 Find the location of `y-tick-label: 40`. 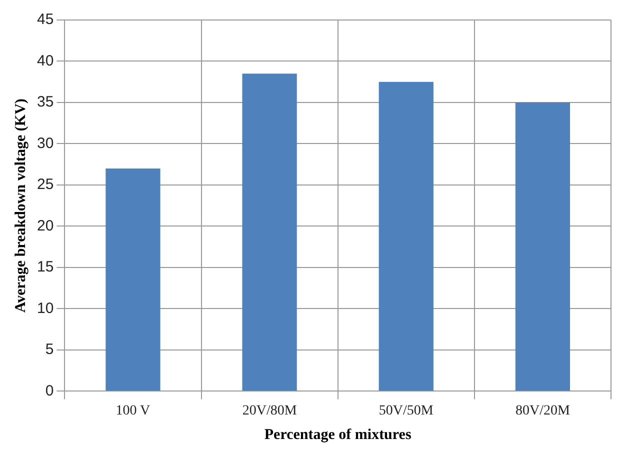

y-tick-label: 40 is located at coordinates (45, 61).